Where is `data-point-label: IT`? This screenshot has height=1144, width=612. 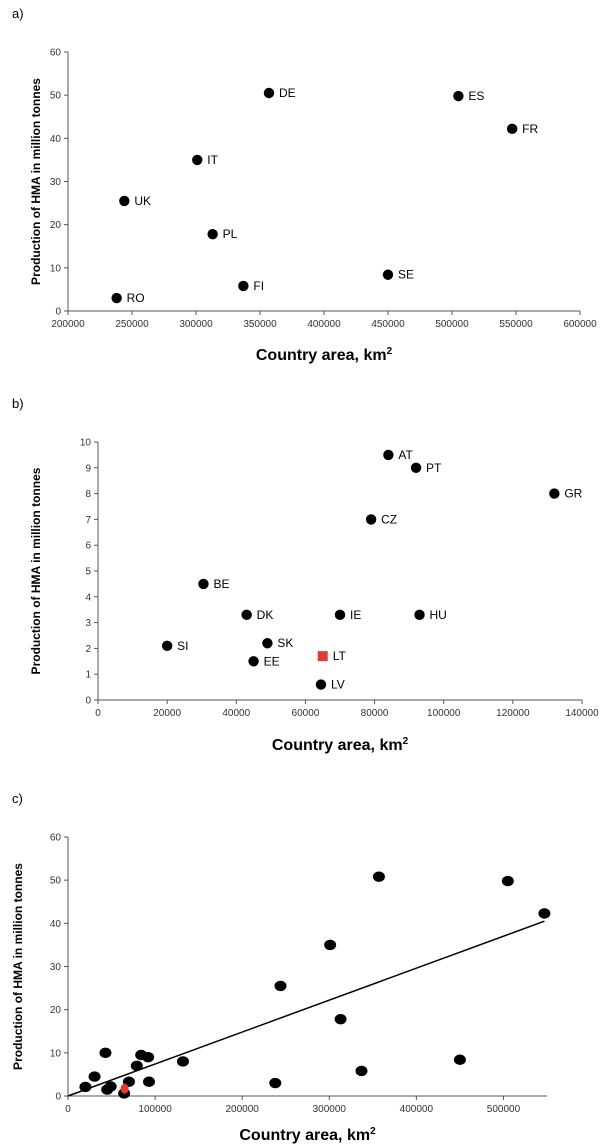 data-point-label: IT is located at coordinates (212, 160).